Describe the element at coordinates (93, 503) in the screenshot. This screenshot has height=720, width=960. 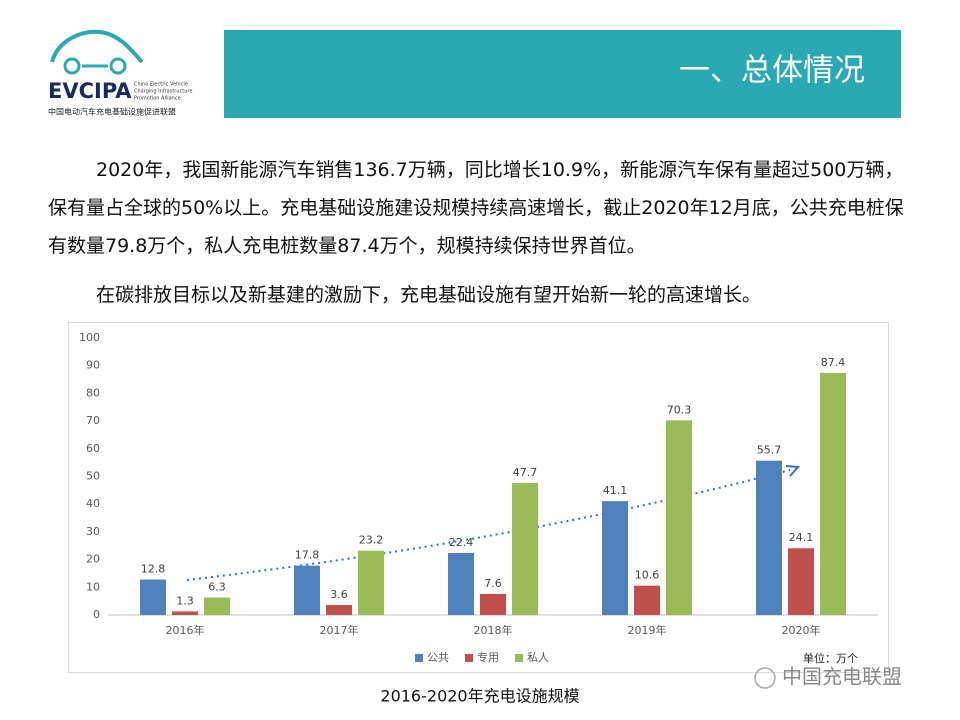
I see `y-tick-label: 40` at that location.